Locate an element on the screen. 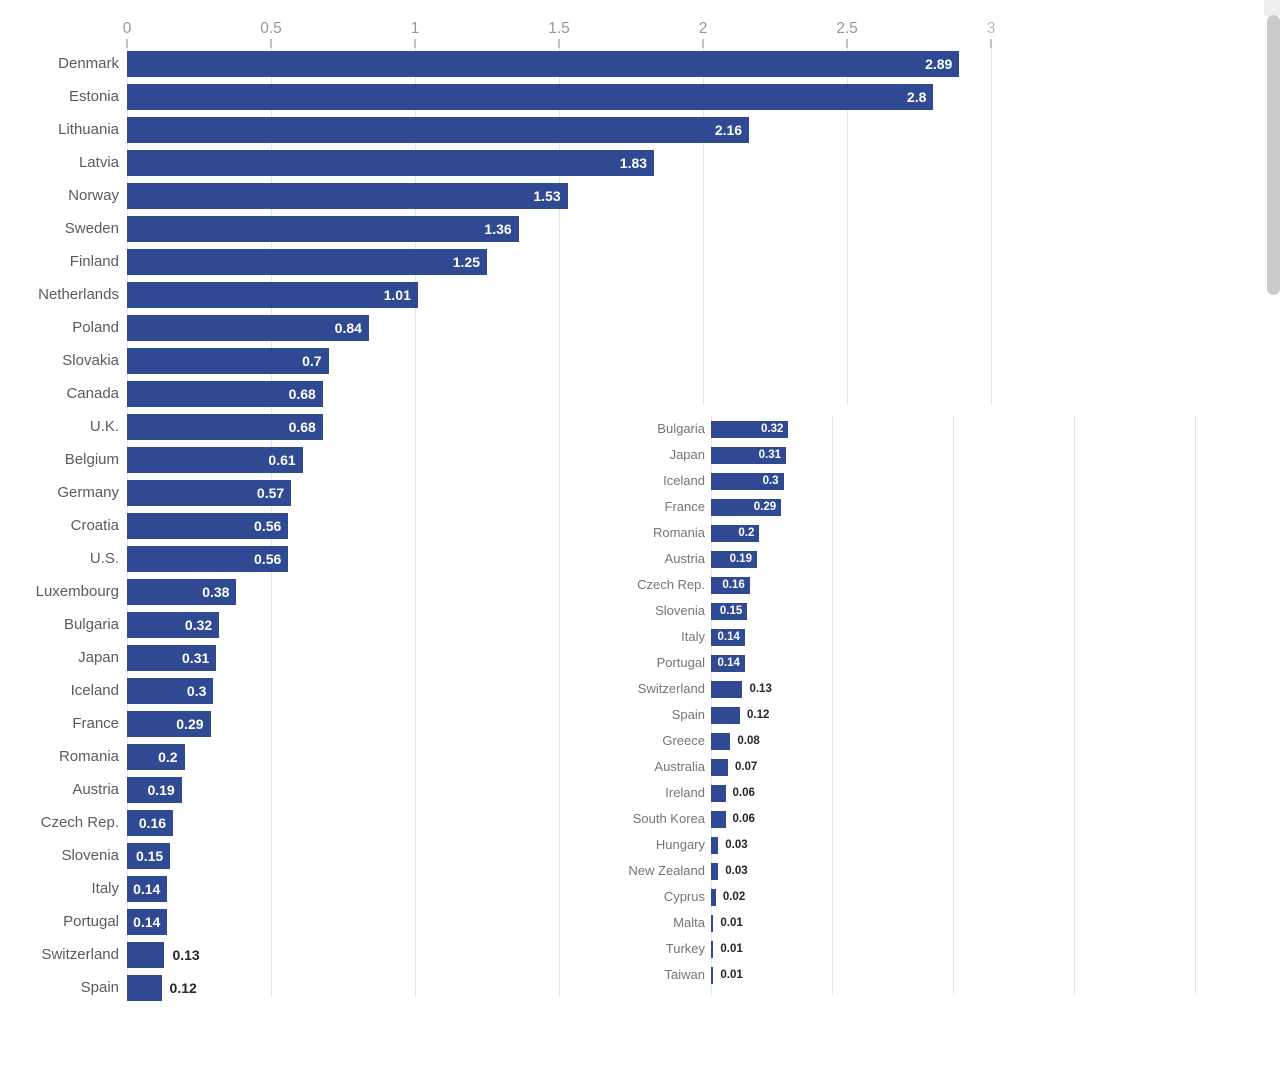 The height and width of the screenshot is (1082, 1280). bar-poland is located at coordinates (248, 328).